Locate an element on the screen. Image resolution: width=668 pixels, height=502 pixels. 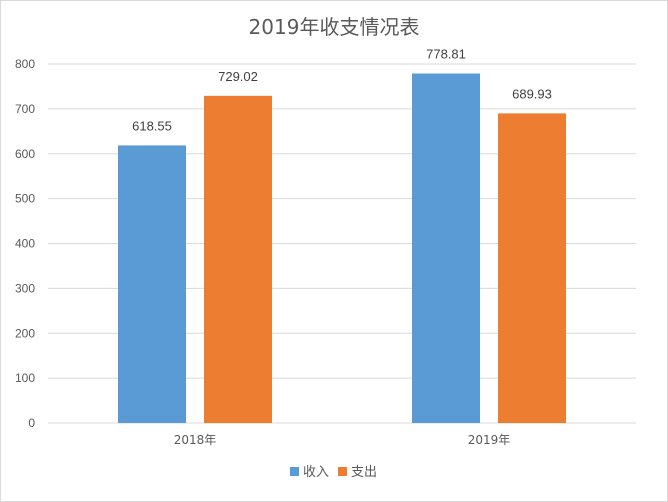
y-tick-label: 800 is located at coordinates (25, 64).